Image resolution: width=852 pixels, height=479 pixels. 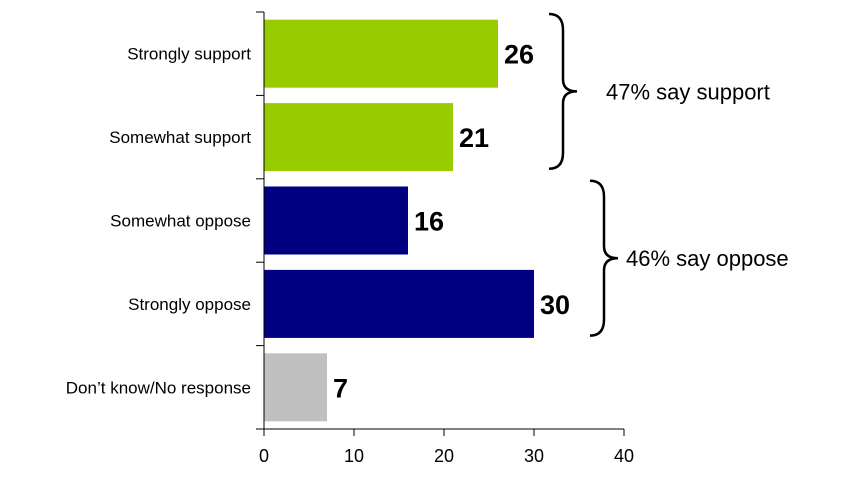 What do you see at coordinates (189, 304) in the screenshot?
I see `category-label-strongly-oppose: Strongly oppose` at bounding box center [189, 304].